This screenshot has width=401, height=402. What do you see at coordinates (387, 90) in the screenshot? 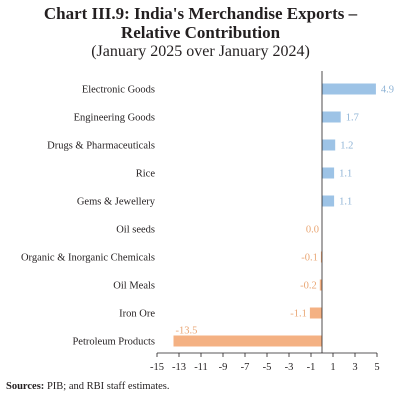
I see `data-label: 4.9` at bounding box center [387, 90].